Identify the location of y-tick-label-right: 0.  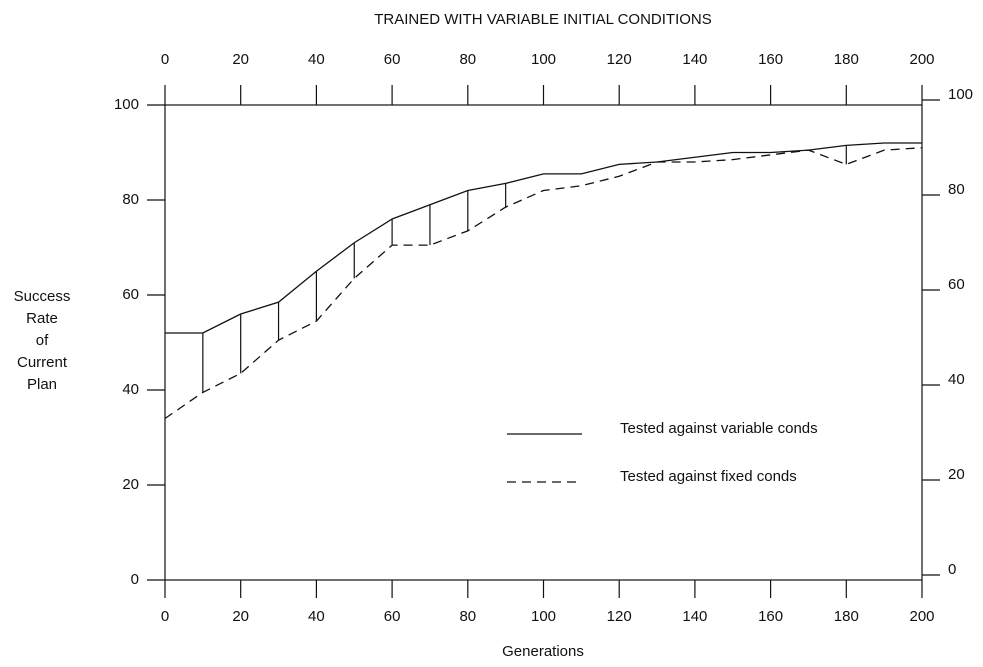
(952, 569).